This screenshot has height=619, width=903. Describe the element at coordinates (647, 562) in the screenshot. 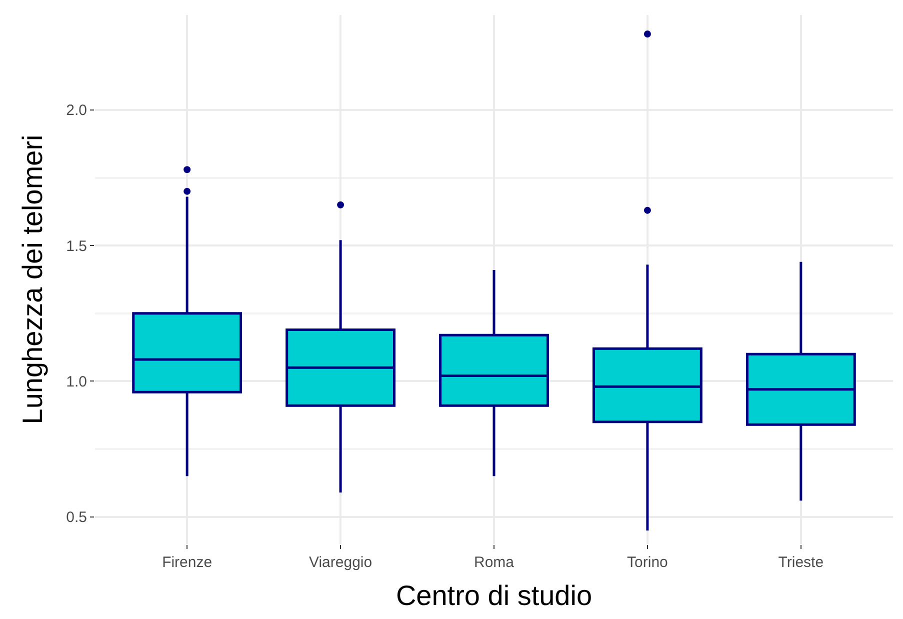

I see `x-tick-label: Torino` at that location.